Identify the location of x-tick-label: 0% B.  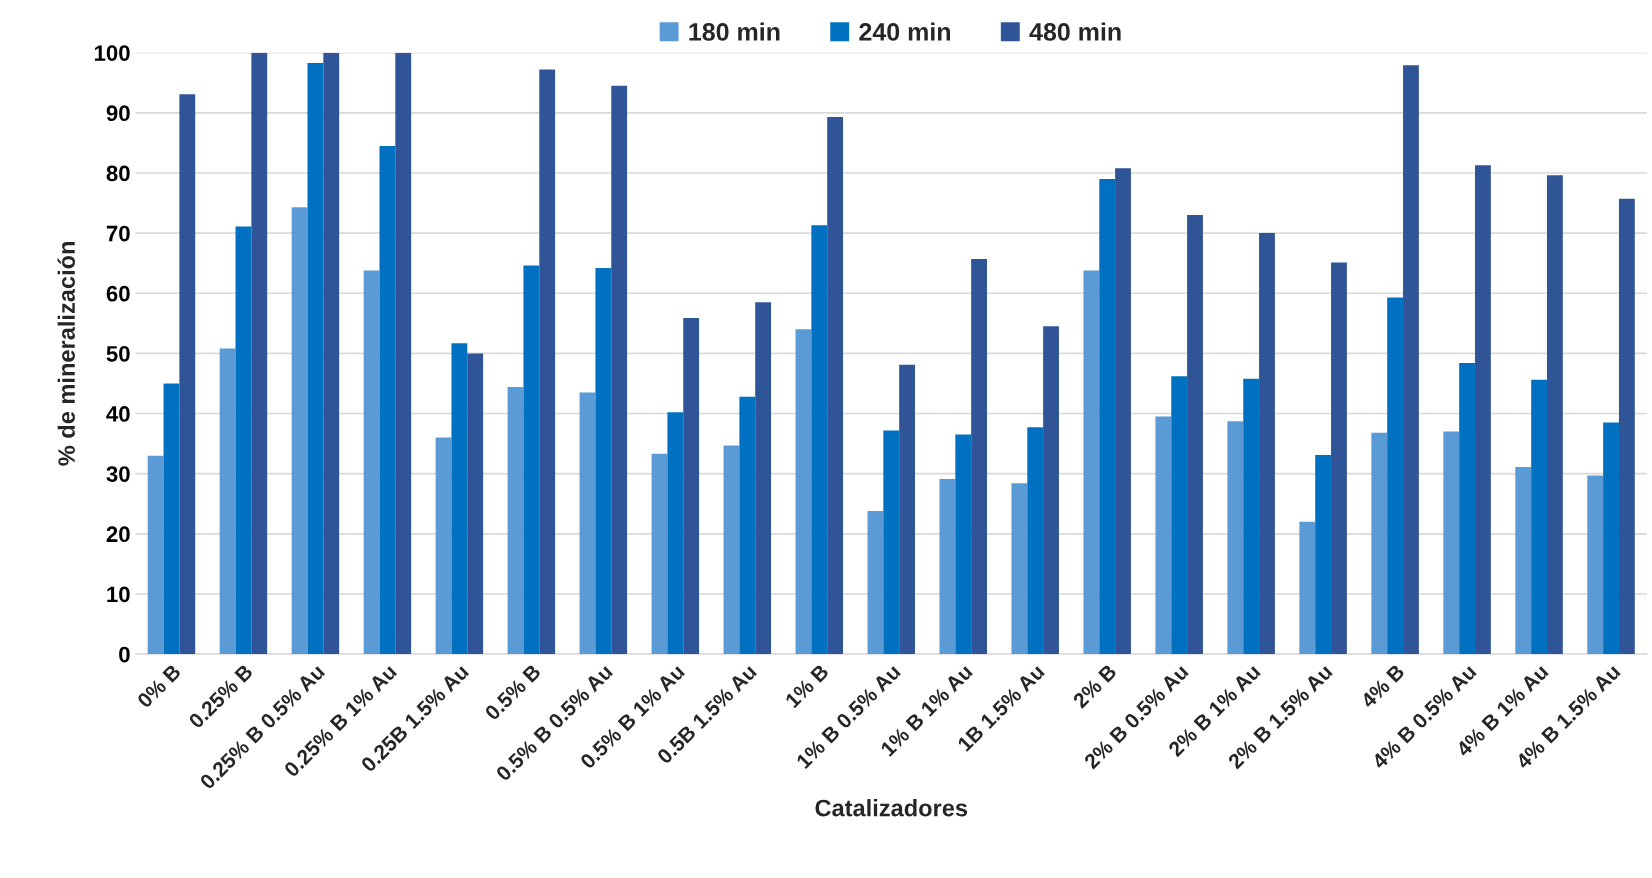
(159, 686).